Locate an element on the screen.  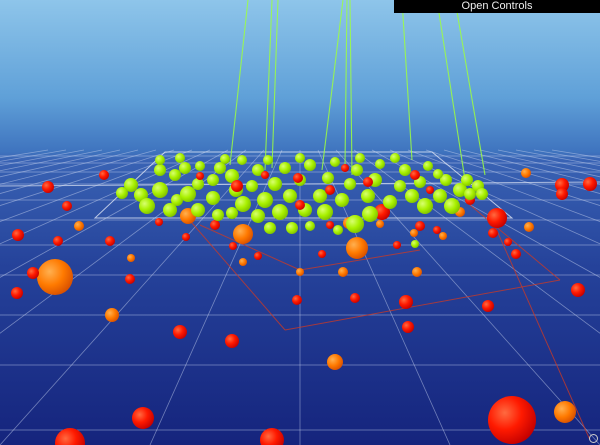
open-controls-button: Open Controls is located at coordinates (497, 6).